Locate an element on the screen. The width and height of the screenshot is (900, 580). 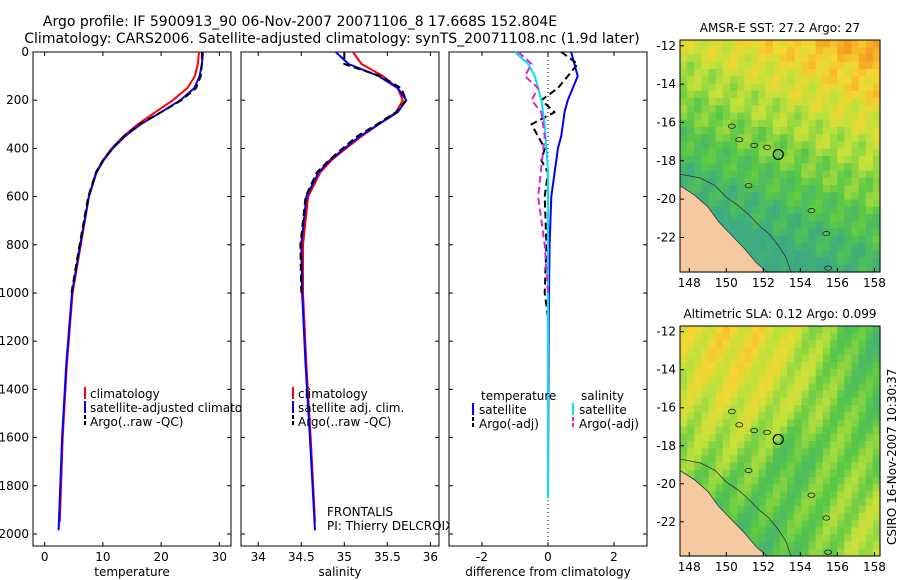
legend-entry: climatology is located at coordinates (125, 394).